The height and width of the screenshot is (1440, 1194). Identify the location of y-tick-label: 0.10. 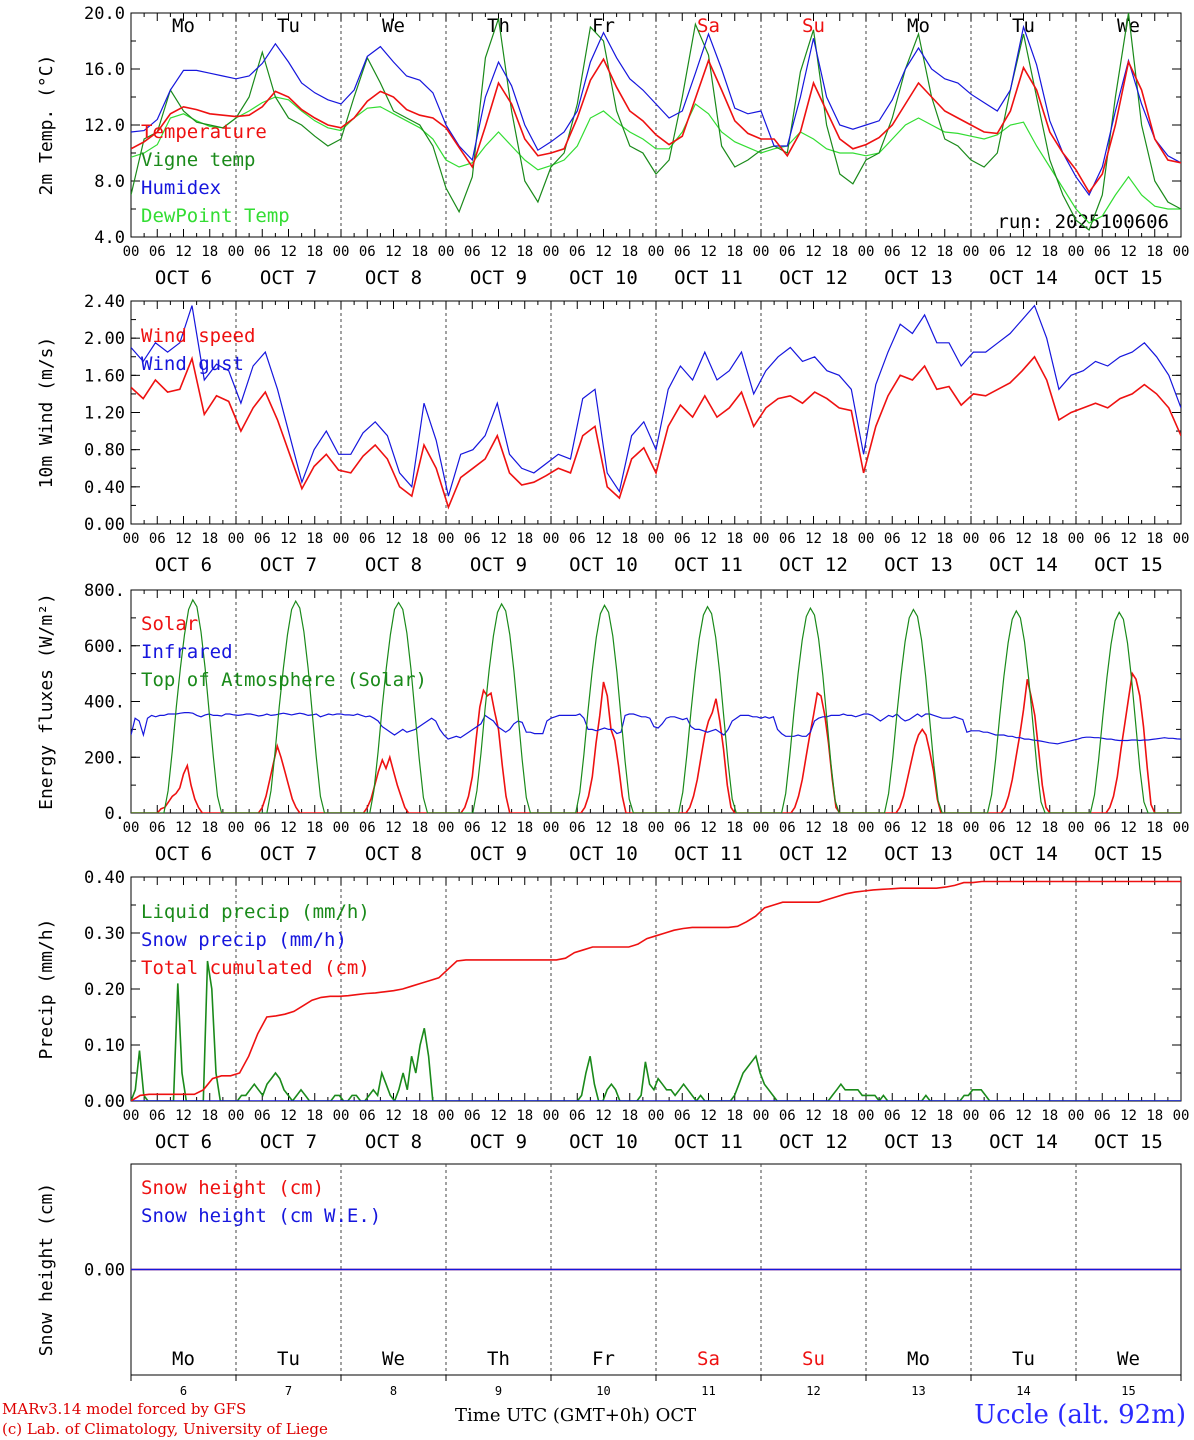
(104, 1046).